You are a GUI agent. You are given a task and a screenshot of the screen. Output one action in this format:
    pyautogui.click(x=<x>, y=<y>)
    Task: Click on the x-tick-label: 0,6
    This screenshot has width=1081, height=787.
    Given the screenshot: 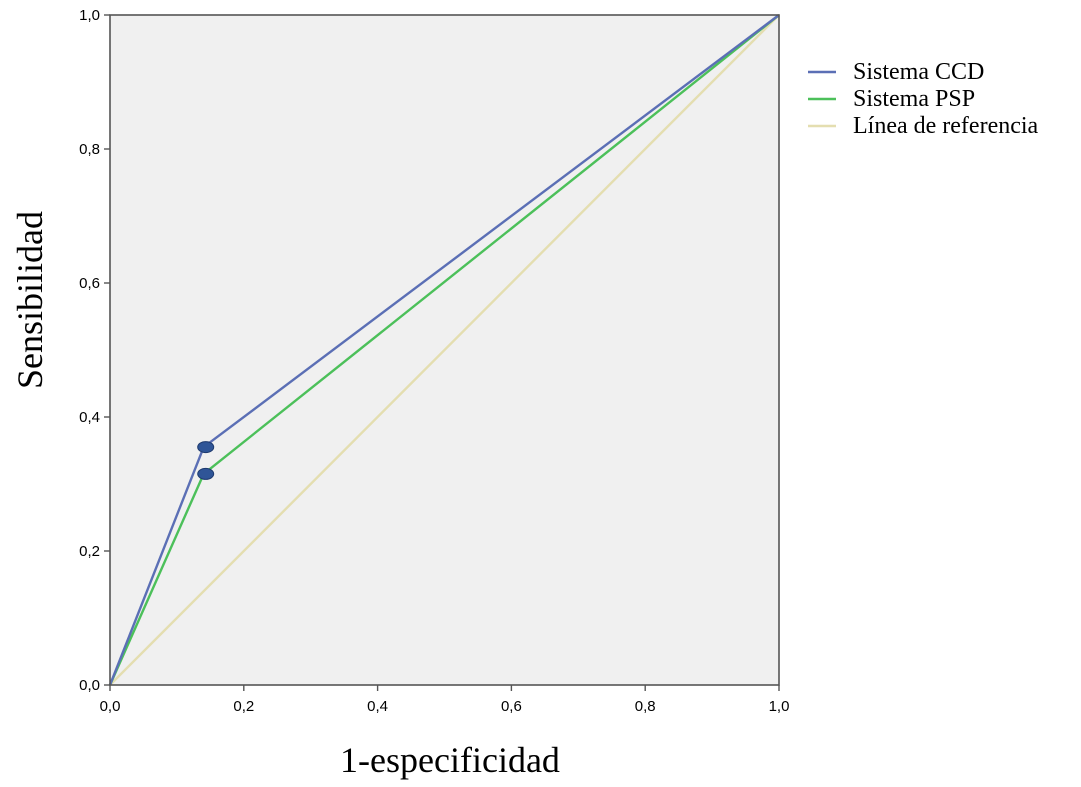 What is the action you would take?
    pyautogui.click(x=511, y=706)
    